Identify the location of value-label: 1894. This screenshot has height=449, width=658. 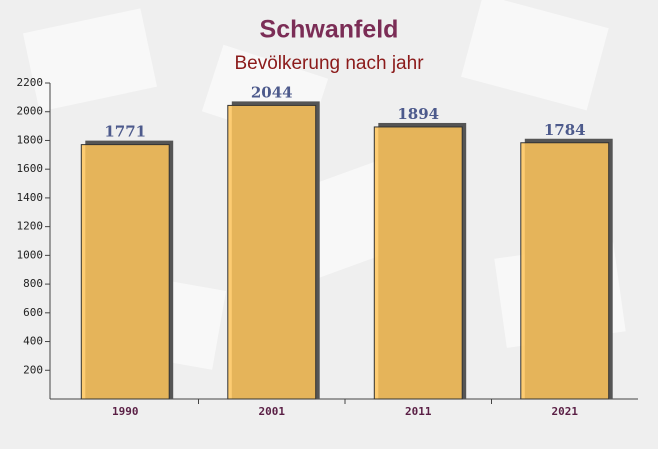
(418, 114).